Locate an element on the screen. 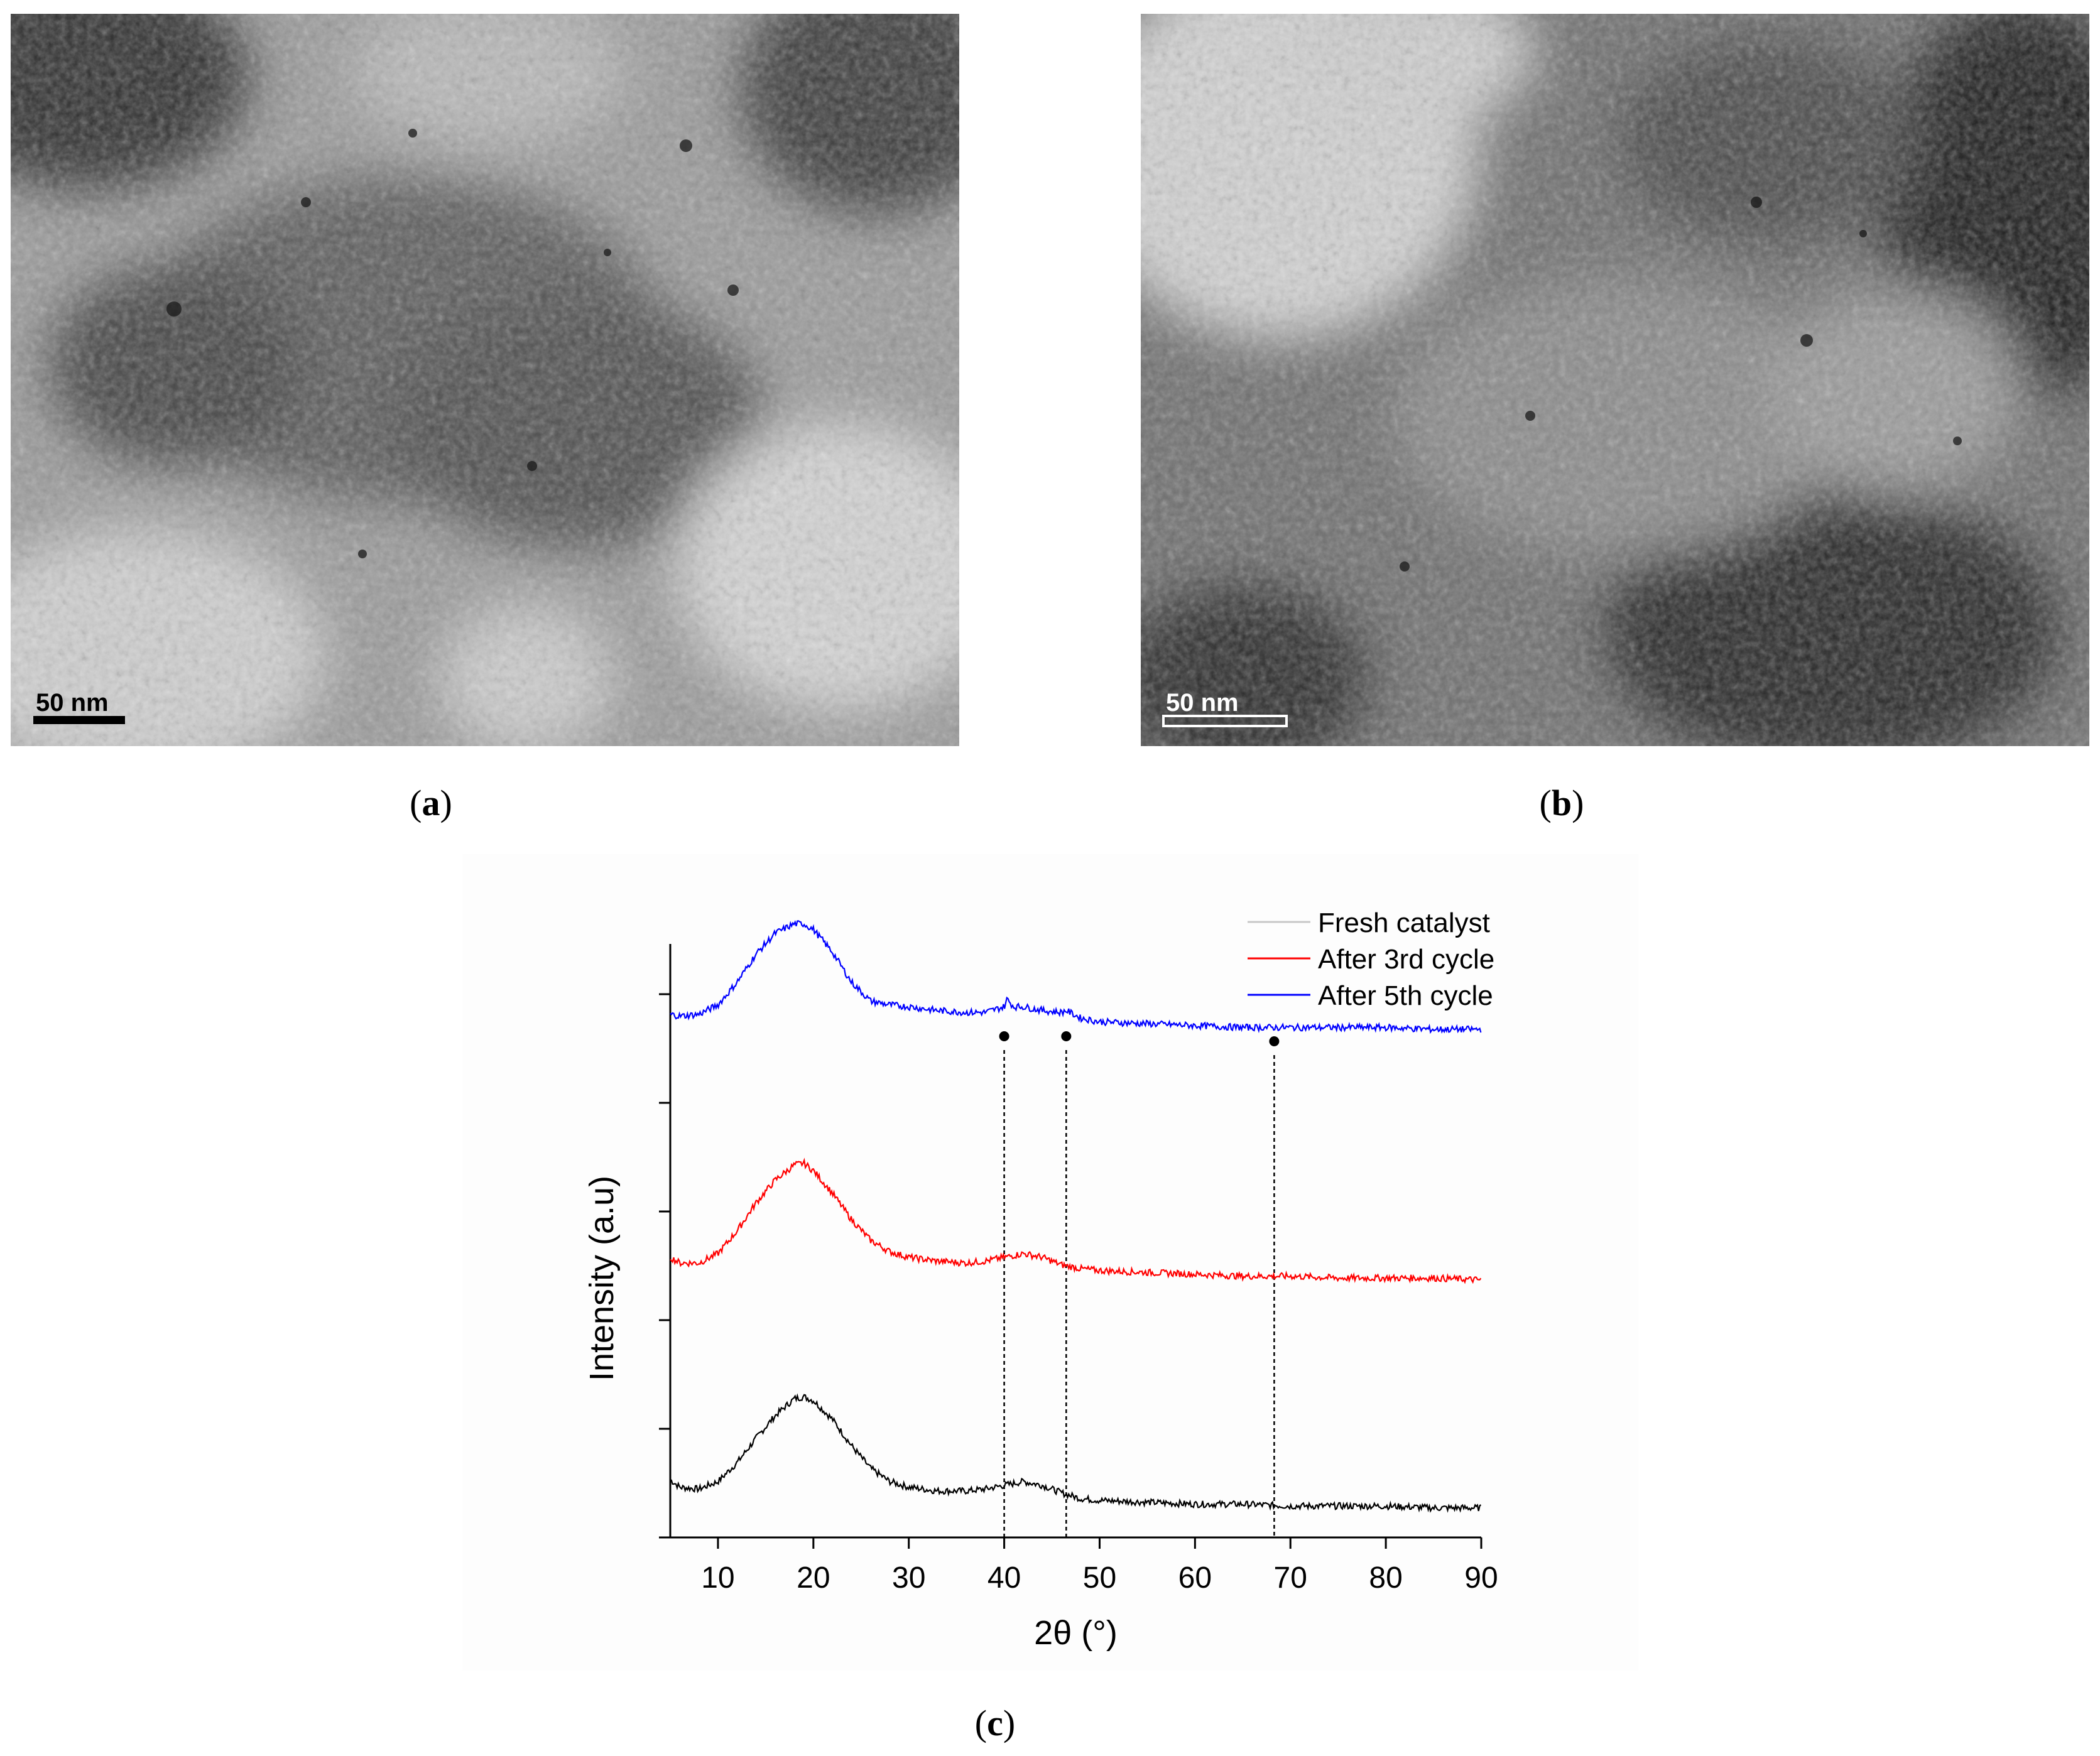  caption-c: (c) is located at coordinates (995, 1723).